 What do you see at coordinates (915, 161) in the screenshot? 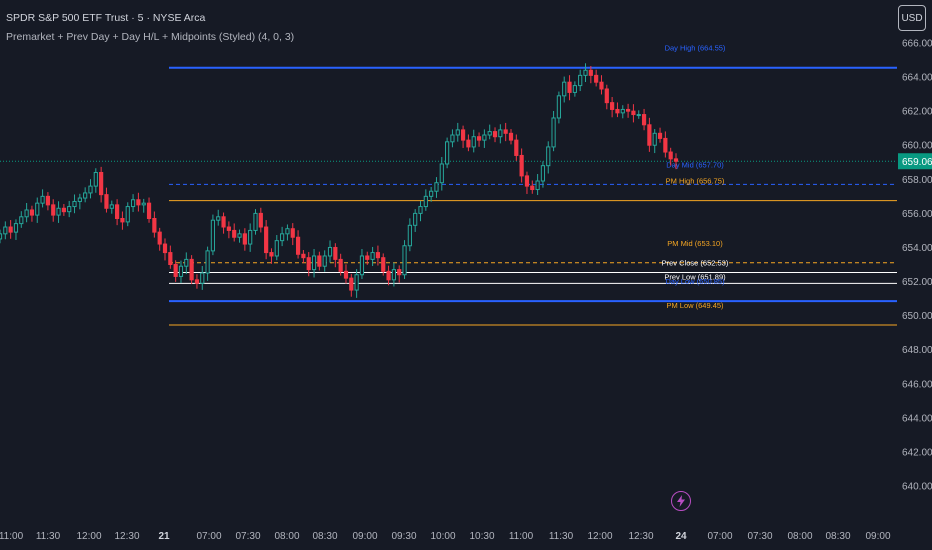
I see `last-price-badge` at bounding box center [915, 161].